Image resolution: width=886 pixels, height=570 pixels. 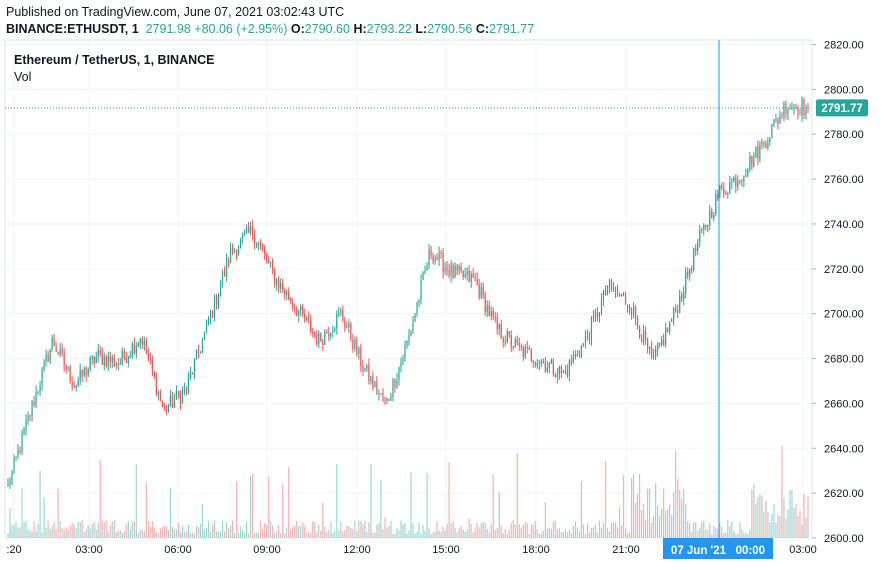 What do you see at coordinates (327, 29) in the screenshot?
I see `open-value: 2790.60` at bounding box center [327, 29].